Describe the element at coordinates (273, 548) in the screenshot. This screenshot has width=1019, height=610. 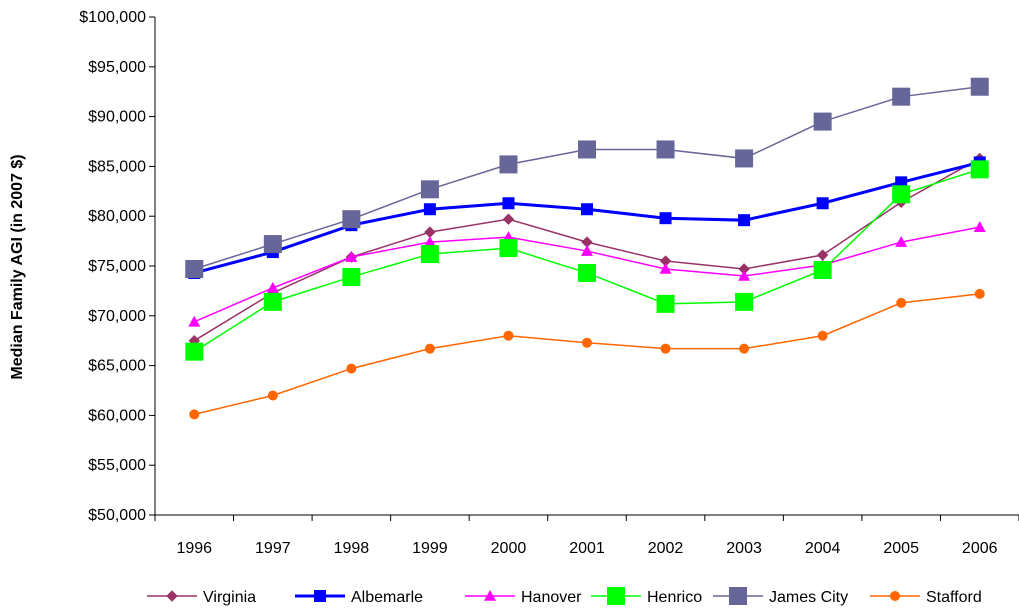
I see `x-tick-label: 1997` at that location.